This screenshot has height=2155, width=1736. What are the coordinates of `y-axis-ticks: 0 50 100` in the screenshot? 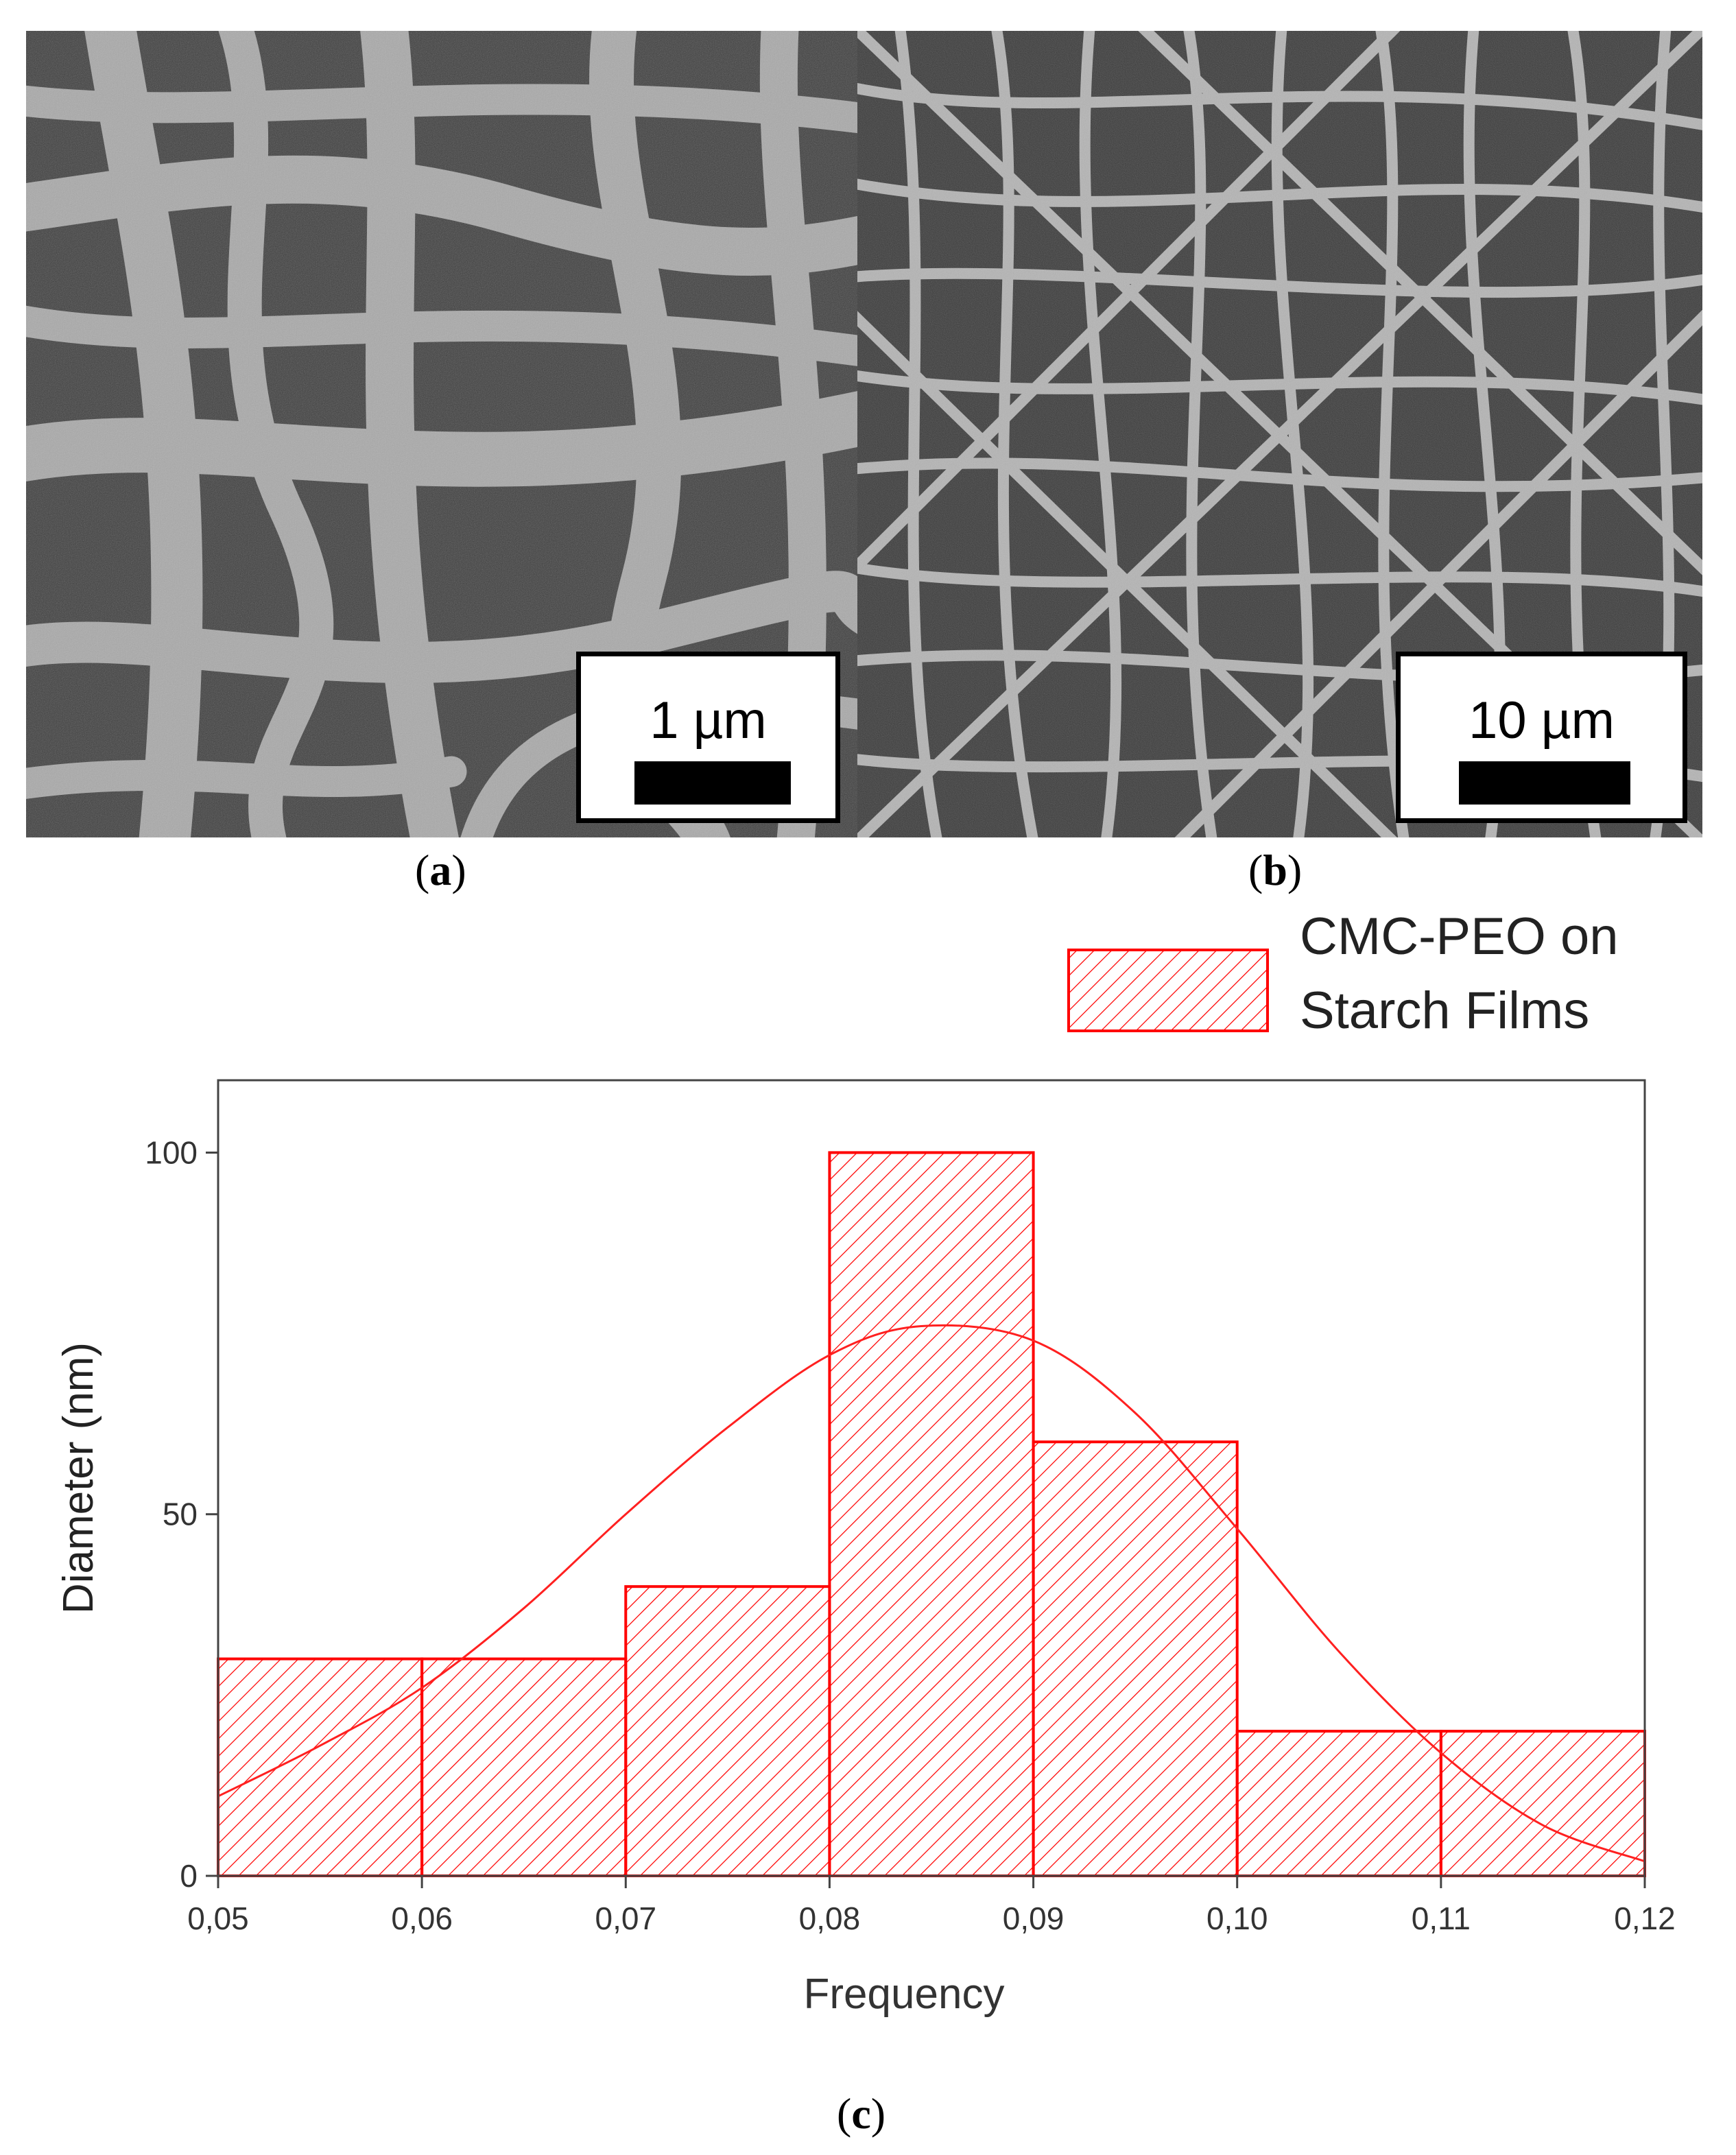 It's located at (181, 1514).